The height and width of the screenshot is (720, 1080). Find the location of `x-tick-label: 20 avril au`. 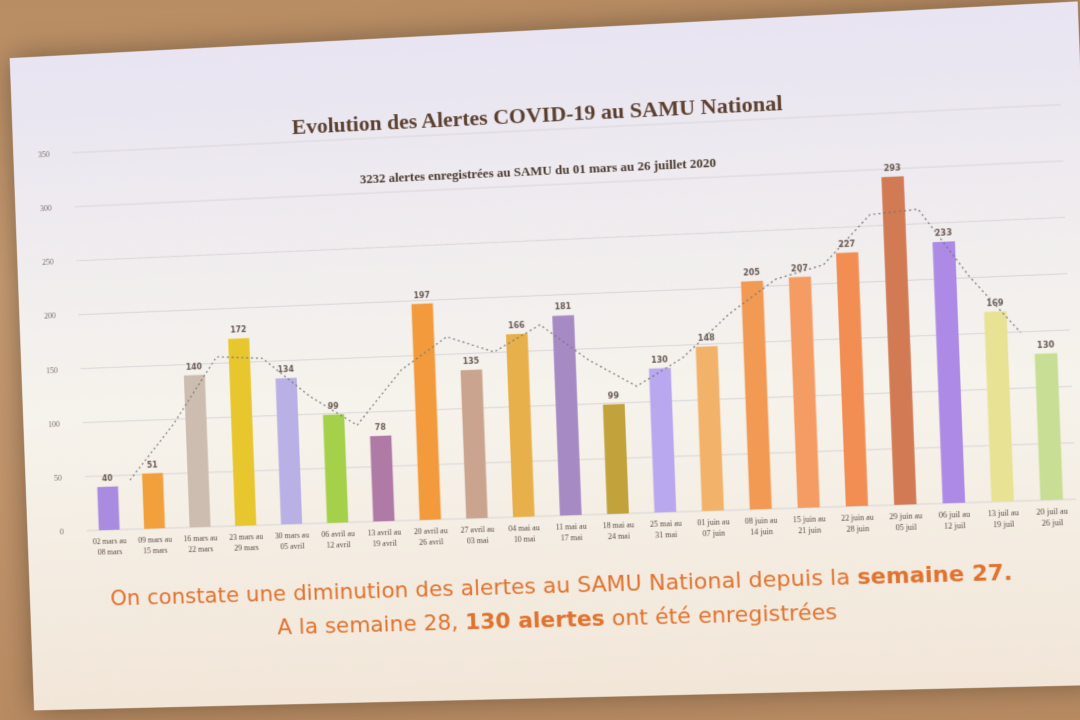

x-tick-label: 20 avril au is located at coordinates (431, 531).